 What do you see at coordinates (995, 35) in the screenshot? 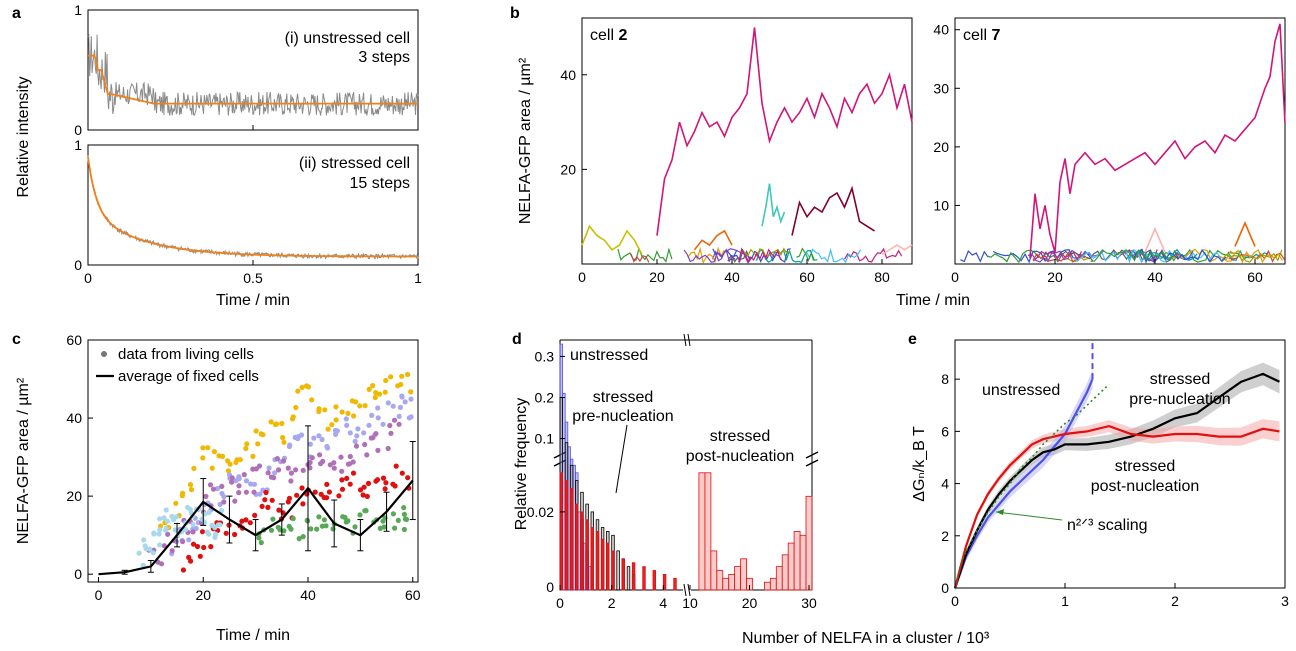
I see `panel-title-b2-number: 7` at bounding box center [995, 35].